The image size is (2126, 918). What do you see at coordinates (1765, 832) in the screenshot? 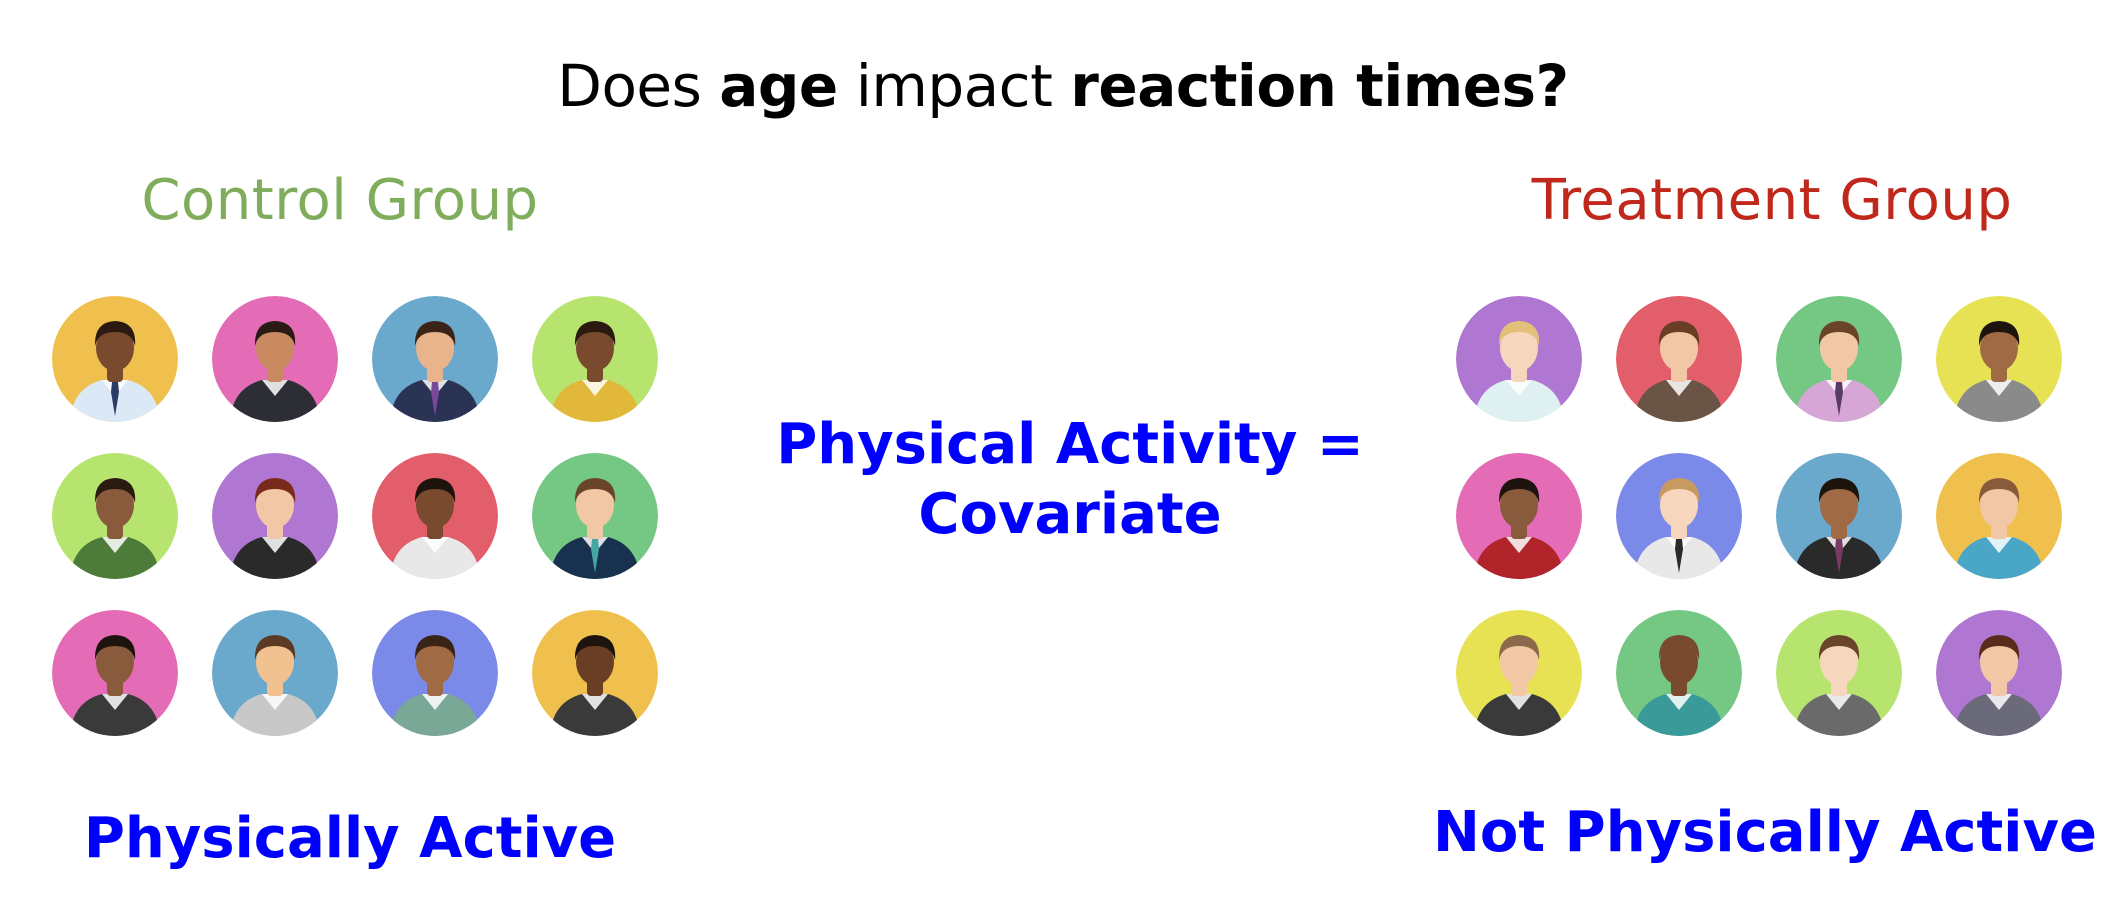
I see `treatment-status: Not Physically Active` at bounding box center [1765, 832].